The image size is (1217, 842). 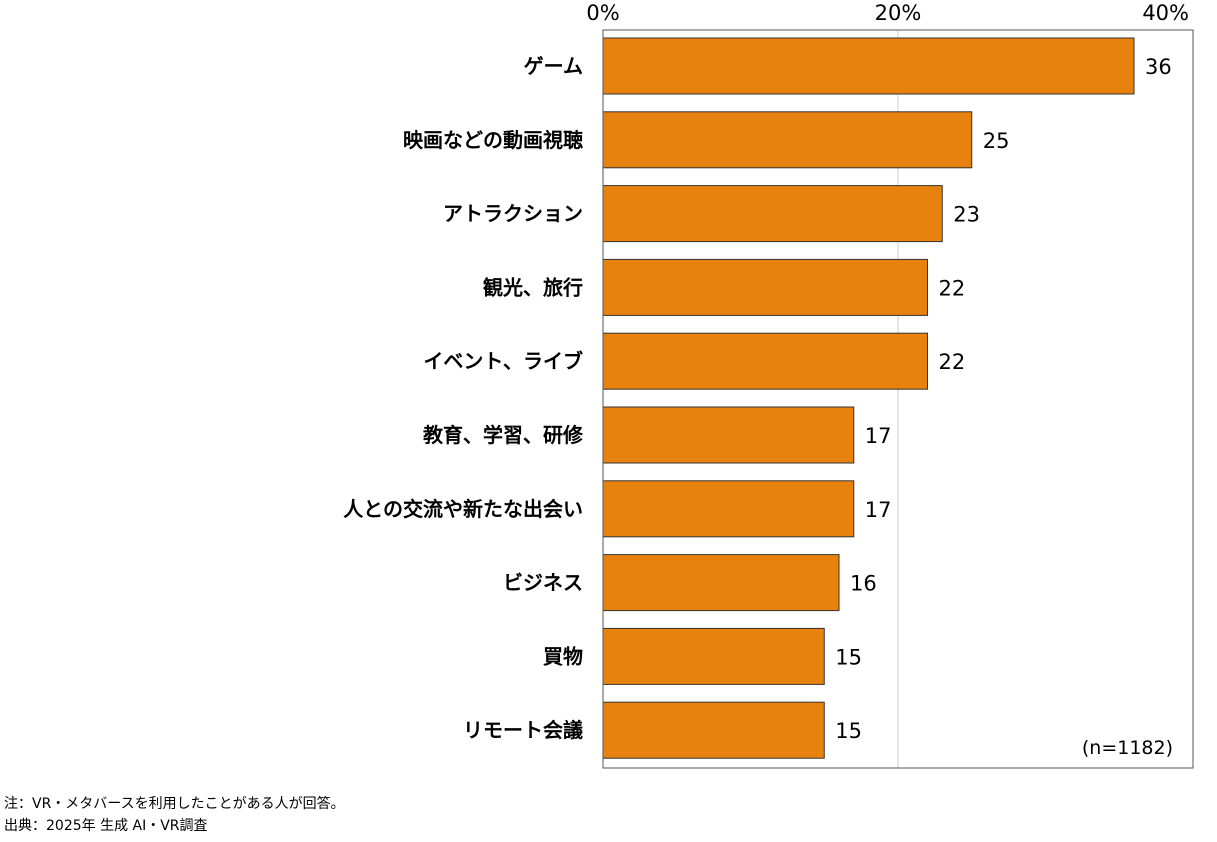 I want to click on category-label: ビジネス, so click(x=543, y=583).